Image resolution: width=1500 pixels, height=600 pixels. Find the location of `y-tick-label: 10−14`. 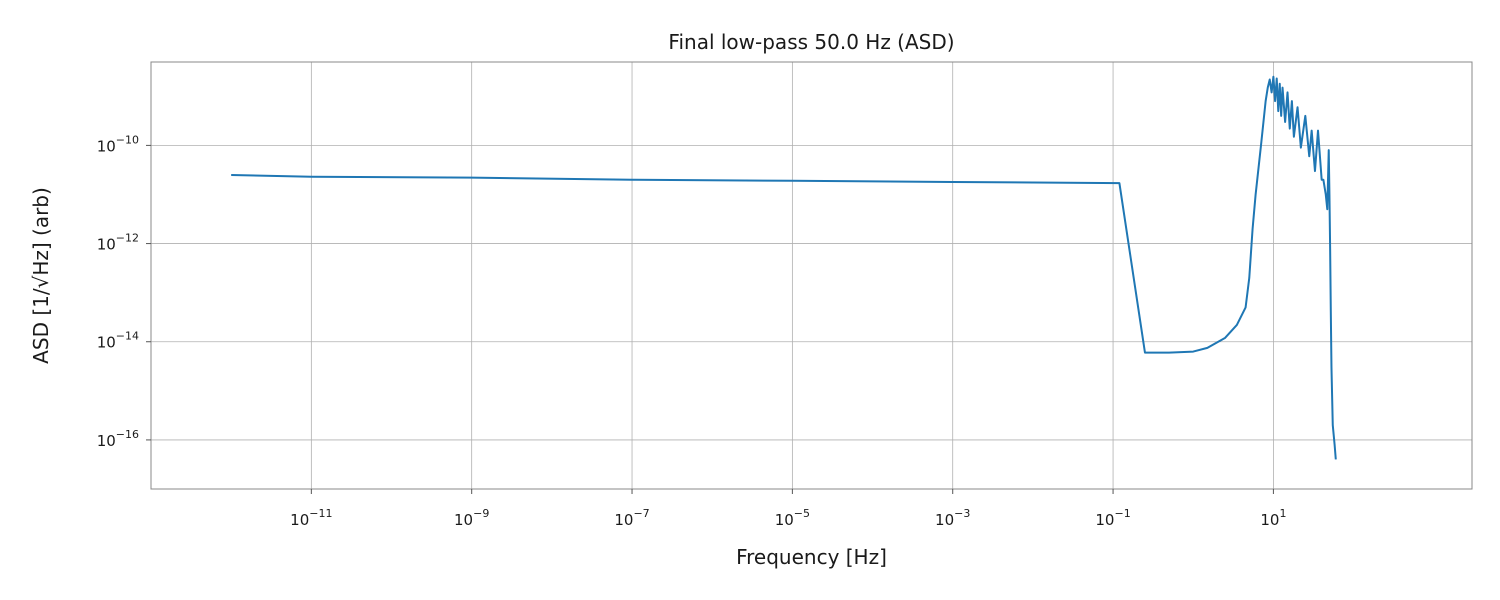

y-tick-label: 10−14 is located at coordinates (118, 341).